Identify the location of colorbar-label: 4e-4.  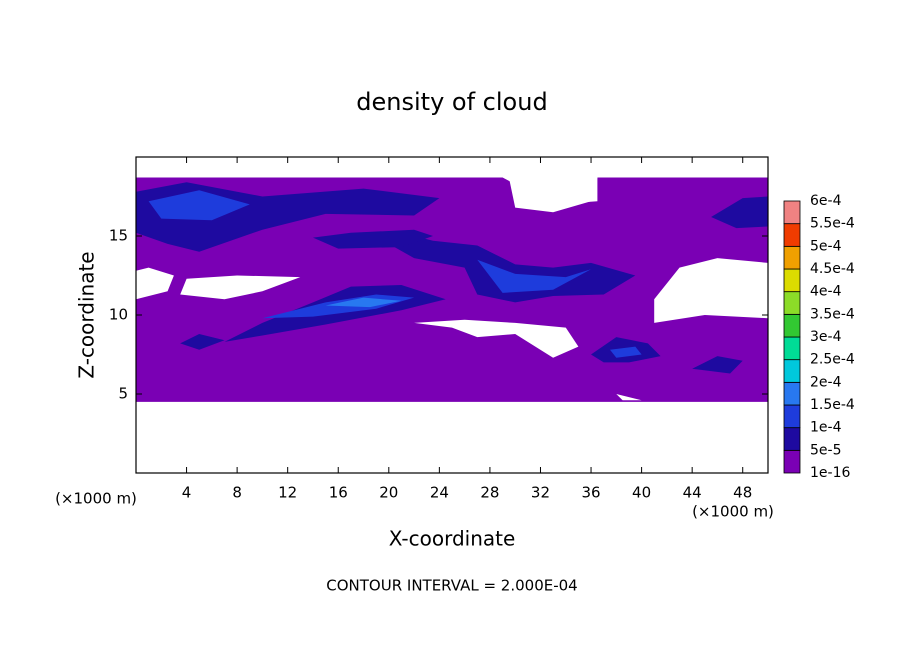
(826, 292).